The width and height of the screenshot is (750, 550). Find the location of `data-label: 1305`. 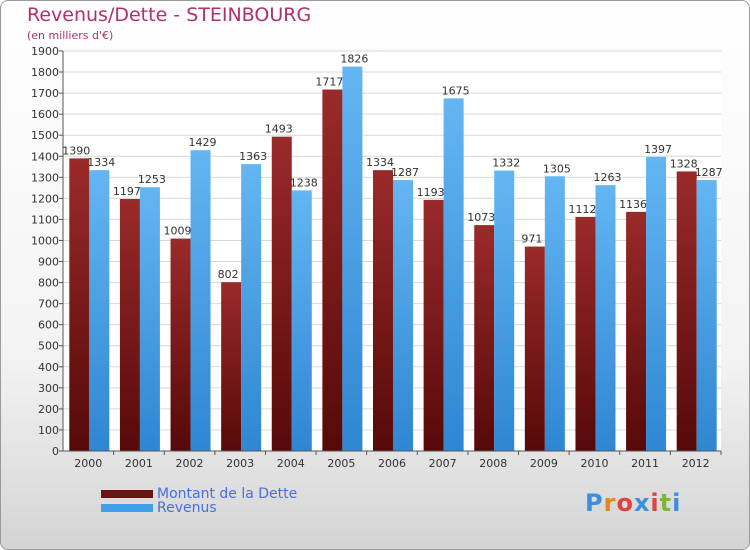

data-label: 1305 is located at coordinates (557, 168).